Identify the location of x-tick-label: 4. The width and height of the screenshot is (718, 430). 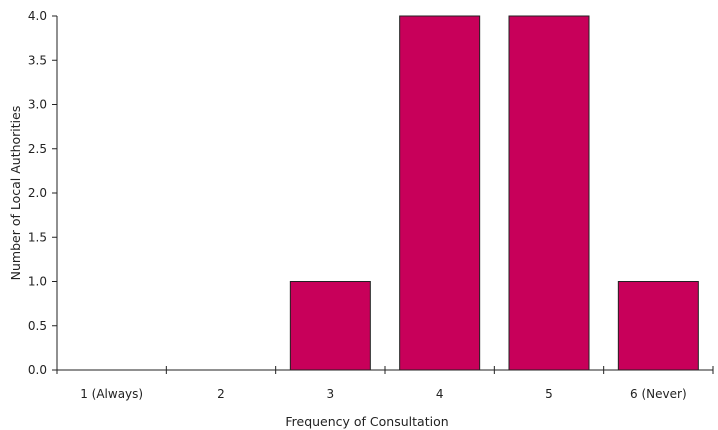
(440, 394).